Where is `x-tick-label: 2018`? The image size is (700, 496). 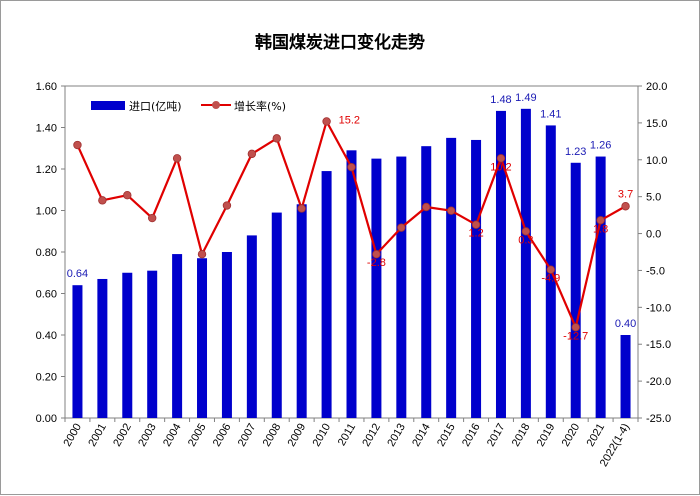
x-tick-label: 2018 is located at coordinates (521, 435).